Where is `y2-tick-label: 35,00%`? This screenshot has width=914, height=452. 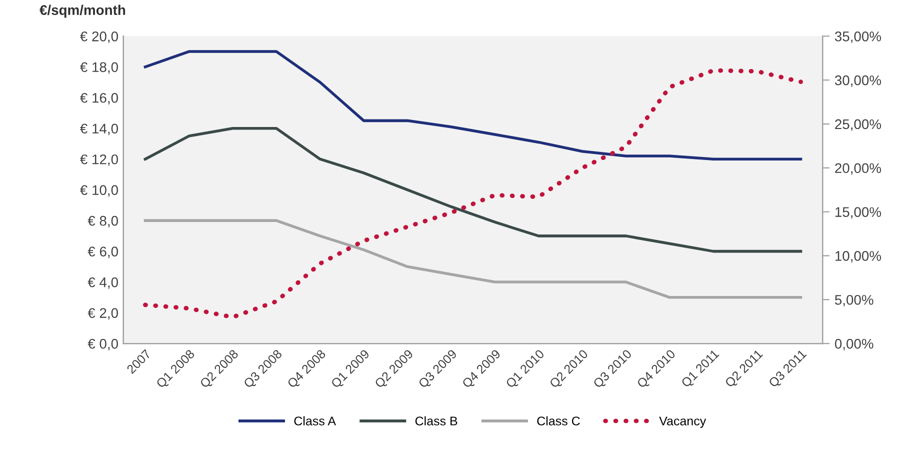
y2-tick-label: 35,00% is located at coordinates (858, 37).